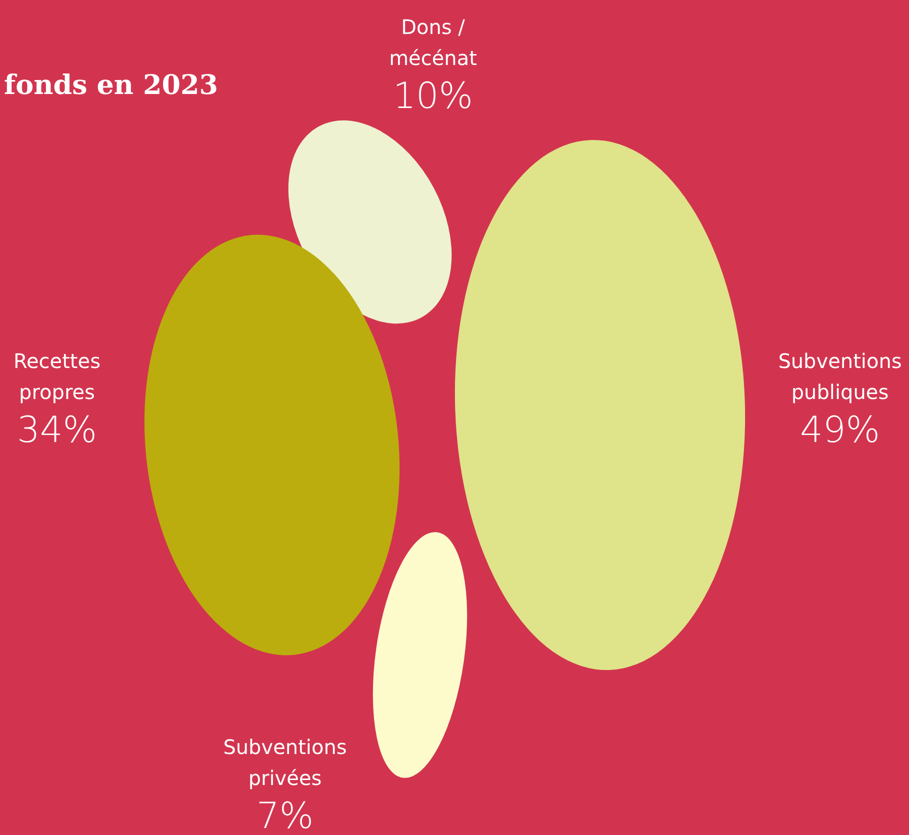 The image size is (909, 835). Describe the element at coordinates (433, 42) in the screenshot. I see `category-label: Dons / mécénat` at that location.